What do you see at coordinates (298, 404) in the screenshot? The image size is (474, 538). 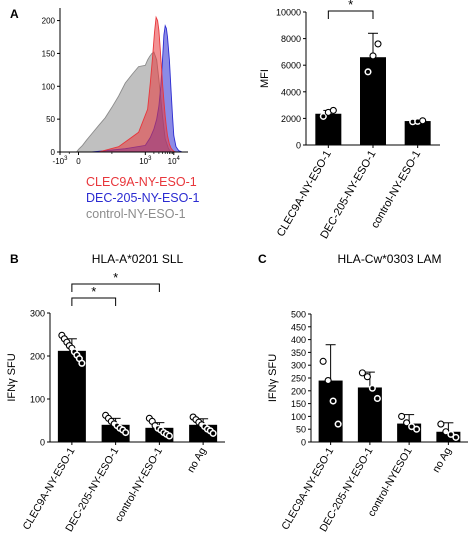 I see `y-tick-label: 150` at bounding box center [298, 404].